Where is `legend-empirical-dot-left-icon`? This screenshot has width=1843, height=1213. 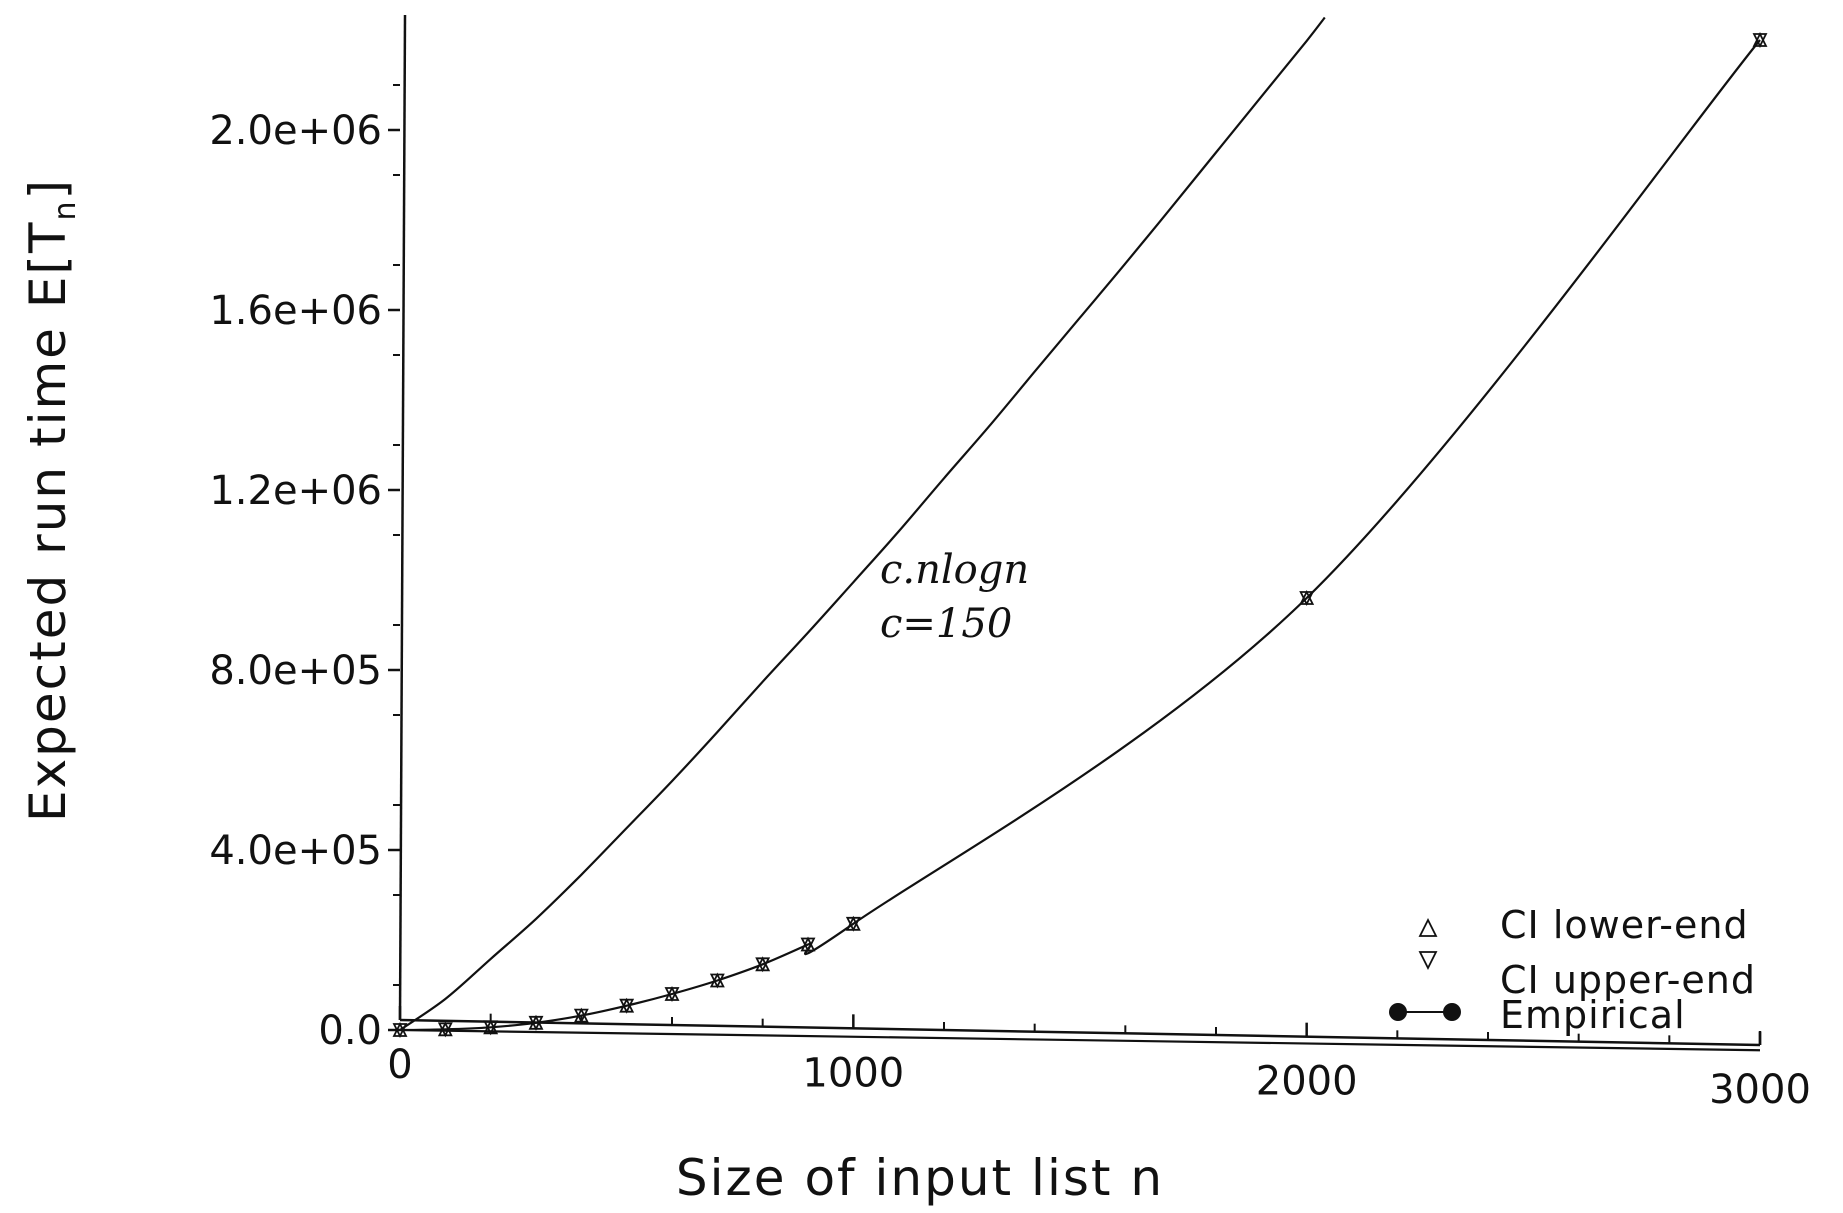 legend-empirical-dot-left-icon is located at coordinates (1398, 1012).